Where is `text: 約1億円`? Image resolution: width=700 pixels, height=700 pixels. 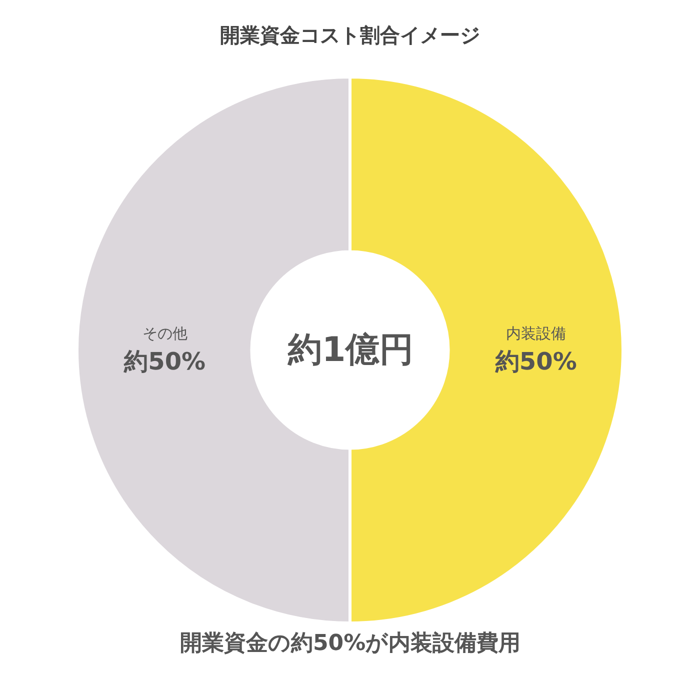
text: 約1億円 is located at coordinates (350, 350).